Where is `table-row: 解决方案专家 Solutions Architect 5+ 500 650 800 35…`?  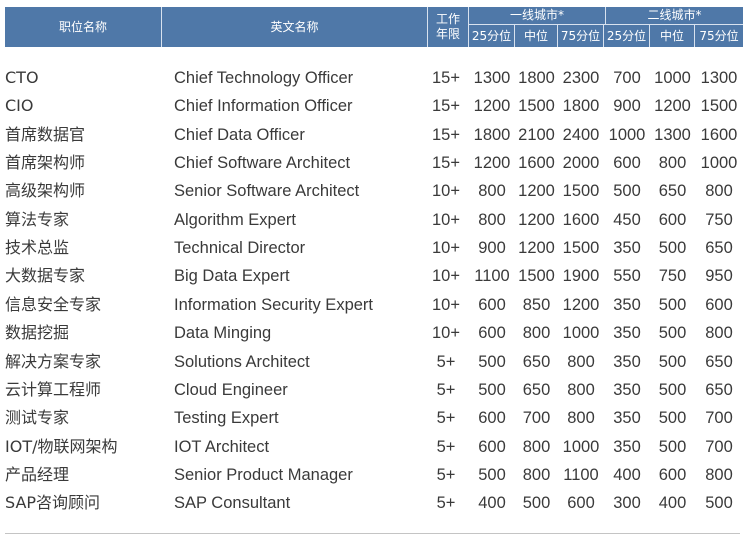
table-row: 解决方案专家 Solutions Architect 5+ 500 650 800 35… is located at coordinates (375, 362).